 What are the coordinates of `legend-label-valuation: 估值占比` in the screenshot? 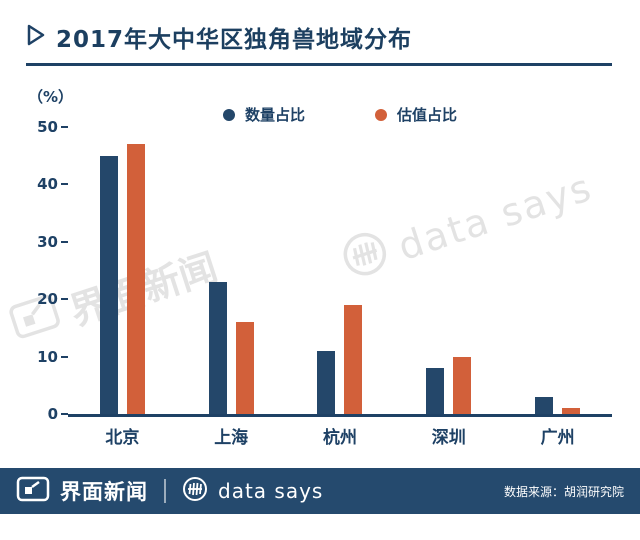 It's located at (427, 115).